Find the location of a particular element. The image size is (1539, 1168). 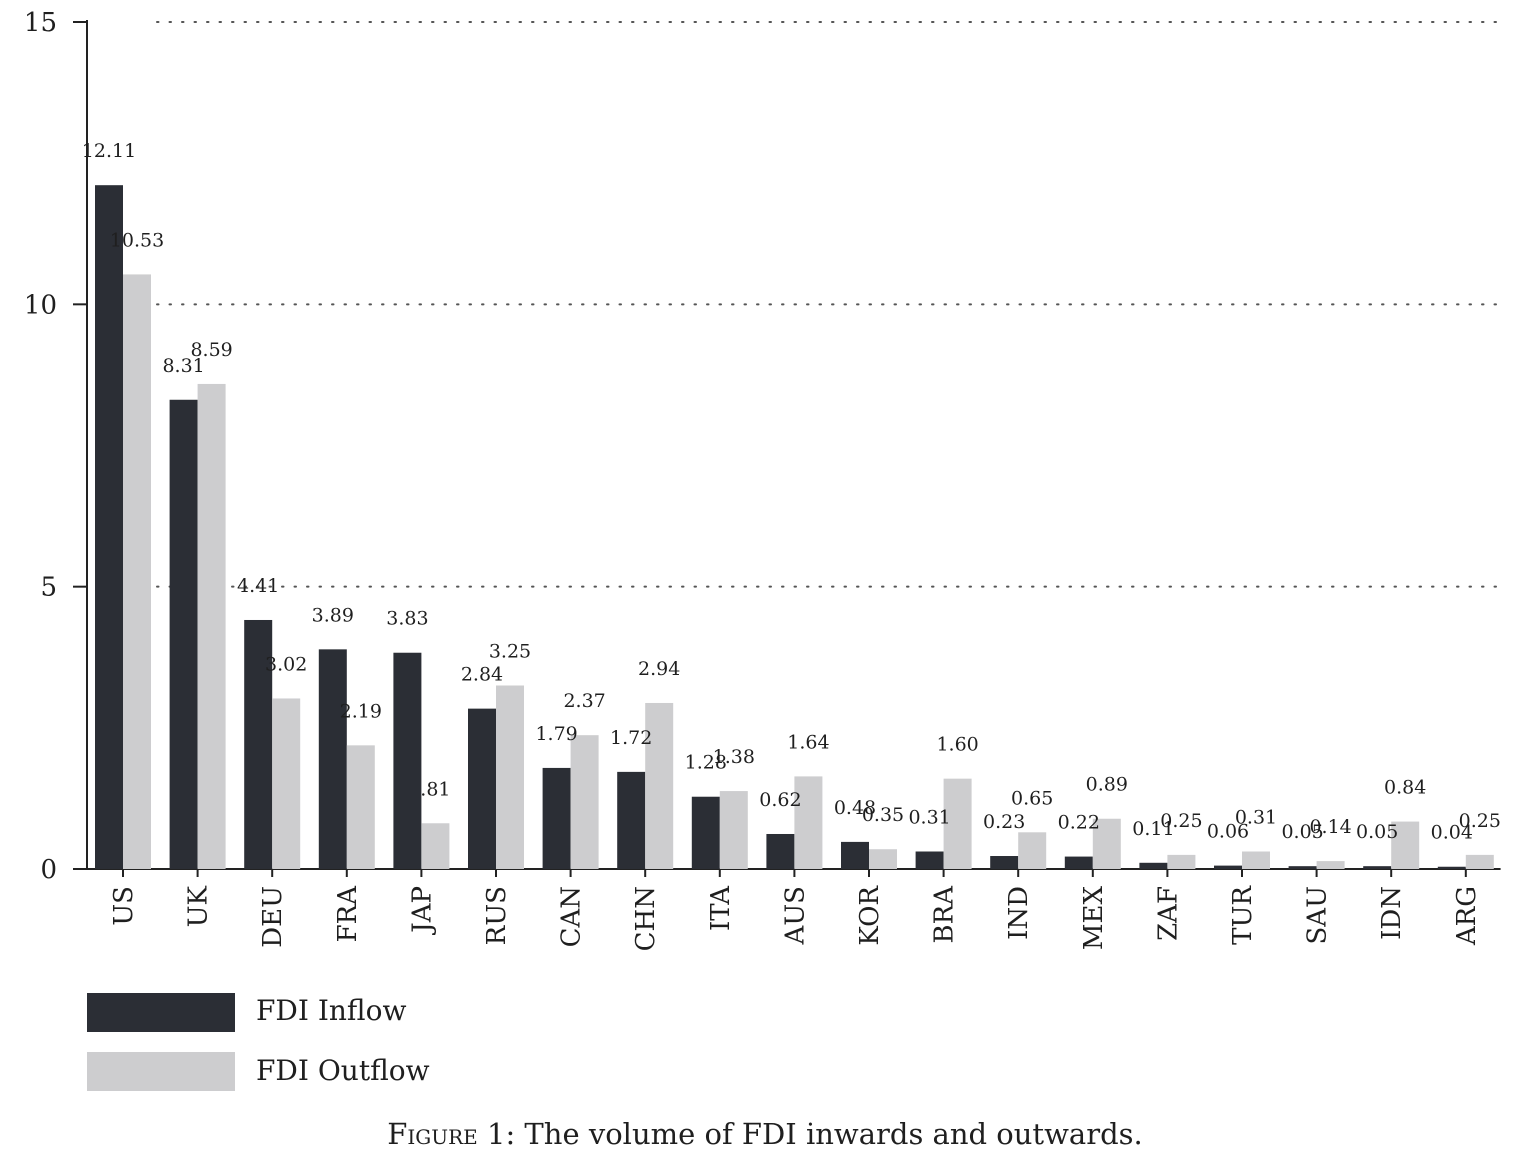

data-label-outflow: 0.65 is located at coordinates (1032, 798).